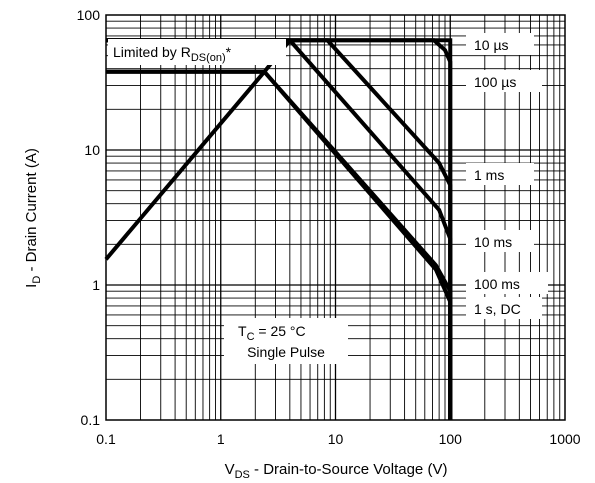 The image size is (595, 483). I want to click on series-label-10ms: 10 ms, so click(493, 242).